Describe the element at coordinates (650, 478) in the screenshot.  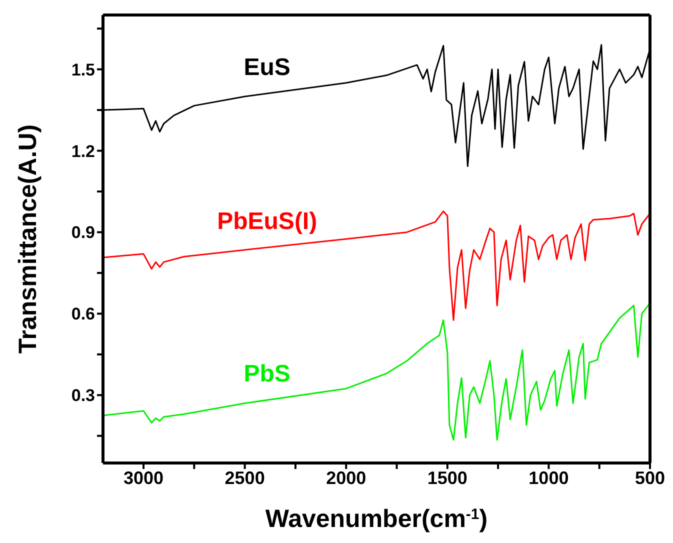
I see `x-tick-label: 500` at that location.